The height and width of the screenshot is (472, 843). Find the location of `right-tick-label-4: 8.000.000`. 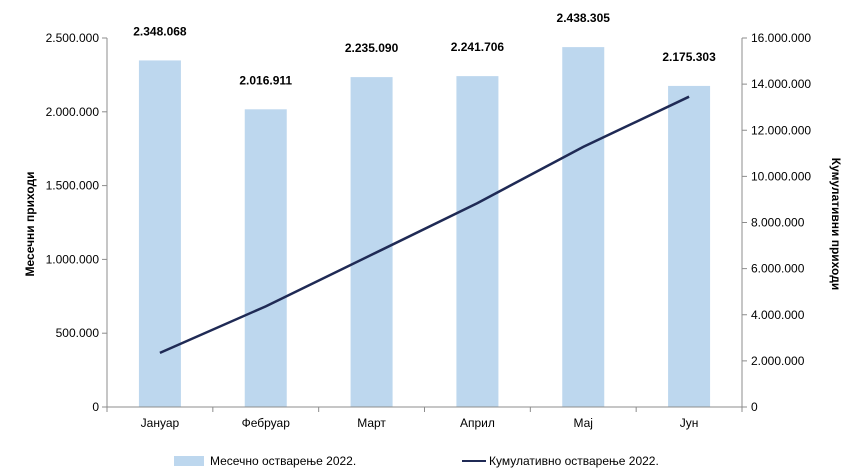

right-tick-label-4: 8.000.000 is located at coordinates (778, 223).